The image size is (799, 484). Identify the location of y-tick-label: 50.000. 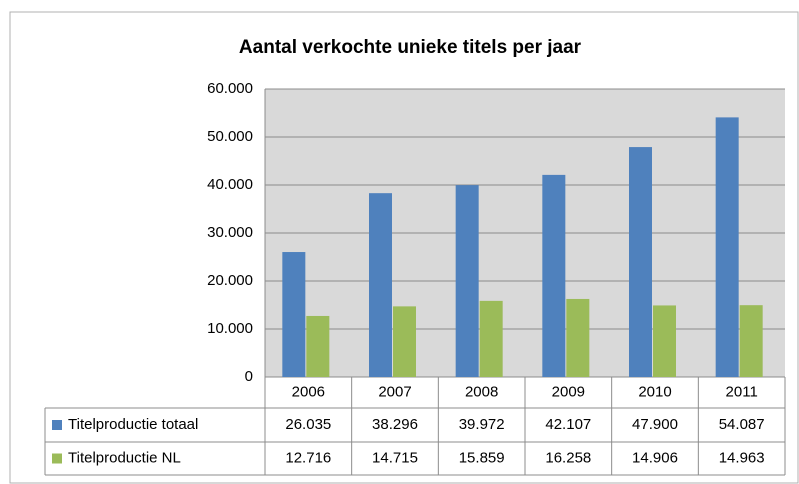
(230, 136).